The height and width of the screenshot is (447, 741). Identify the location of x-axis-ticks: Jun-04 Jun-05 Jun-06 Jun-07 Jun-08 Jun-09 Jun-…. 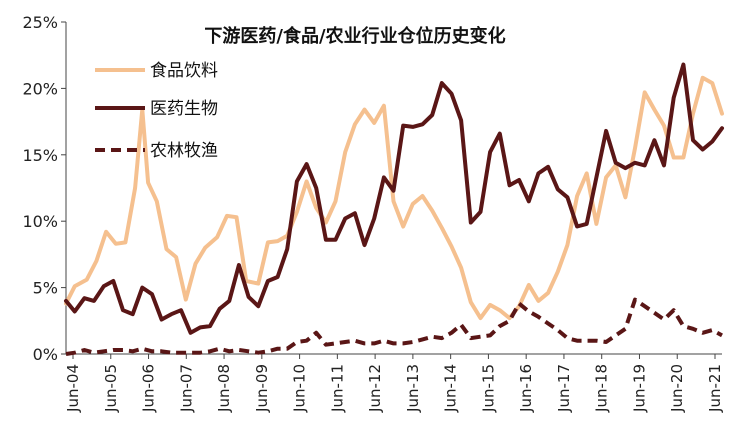
(394, 383).